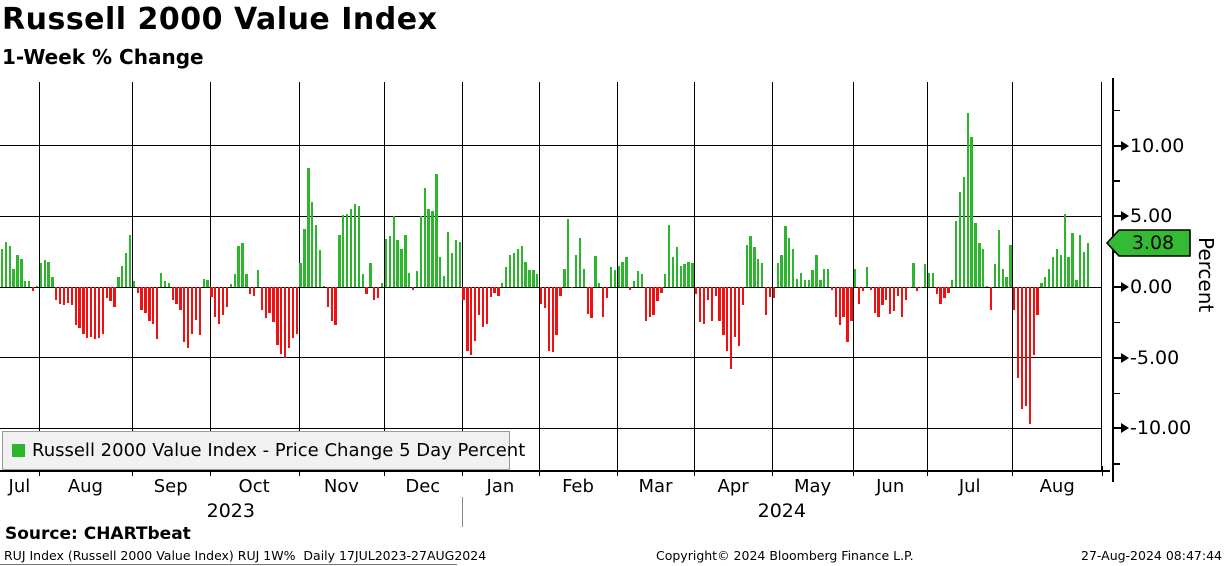 Image resolution: width=1224 pixels, height=566 pixels. I want to click on y-tick-major, so click(1118, 287).